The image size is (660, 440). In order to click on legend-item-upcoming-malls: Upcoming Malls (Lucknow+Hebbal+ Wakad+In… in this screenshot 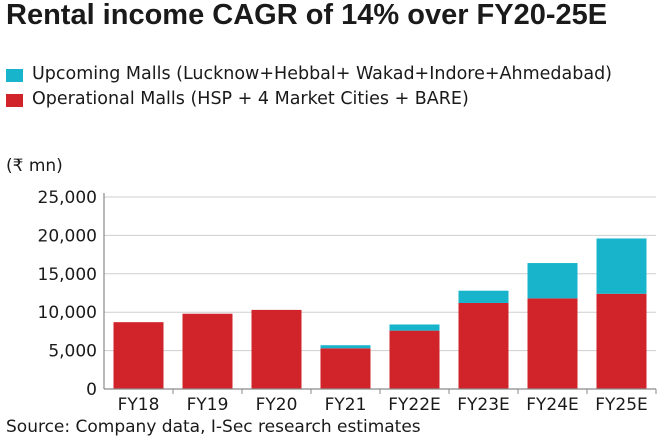, I will do `click(326, 74)`.